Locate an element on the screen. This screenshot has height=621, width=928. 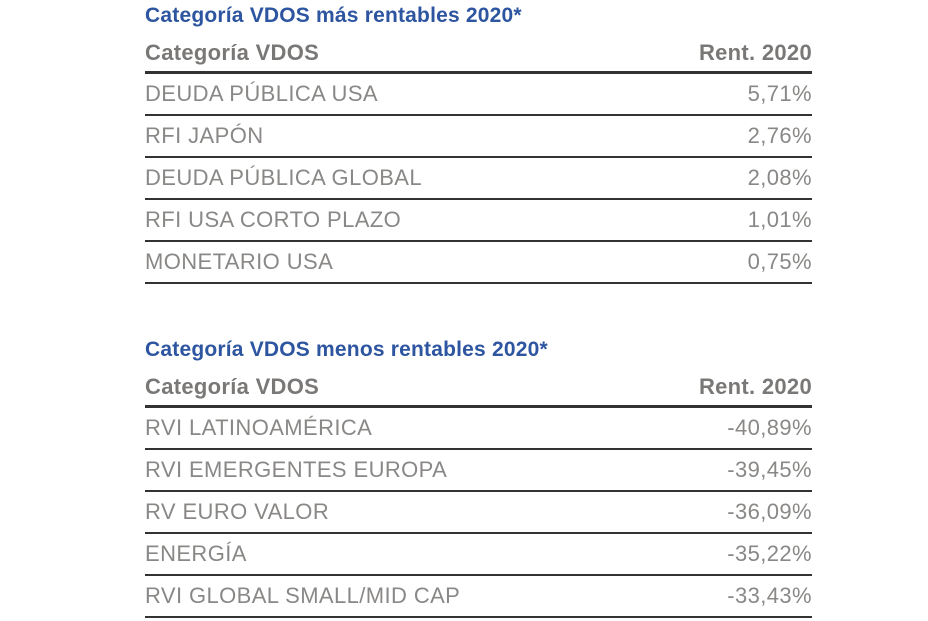
row-value: -33,43% is located at coordinates (769, 595).